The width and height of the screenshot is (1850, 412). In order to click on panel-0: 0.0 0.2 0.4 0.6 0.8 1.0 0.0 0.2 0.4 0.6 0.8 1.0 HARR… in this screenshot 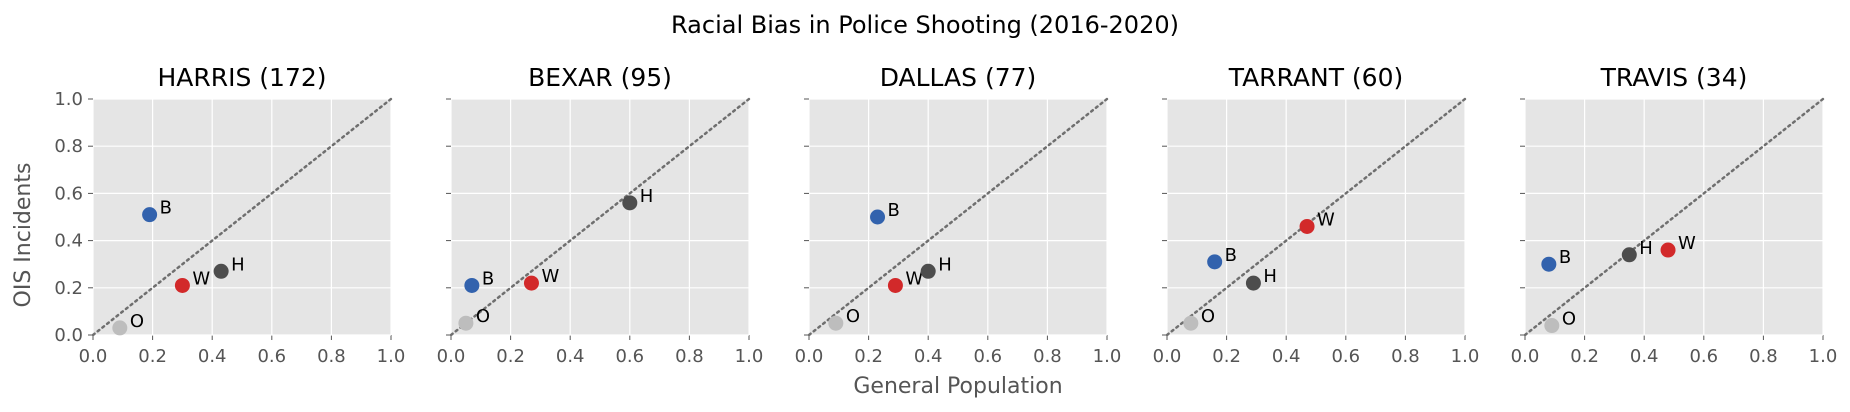, I will do `click(229, 215)`.